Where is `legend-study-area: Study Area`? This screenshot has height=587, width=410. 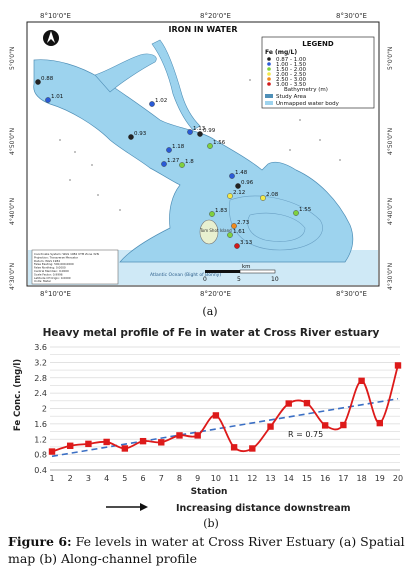
legend-study-area: Study Area is located at coordinates (291, 97).